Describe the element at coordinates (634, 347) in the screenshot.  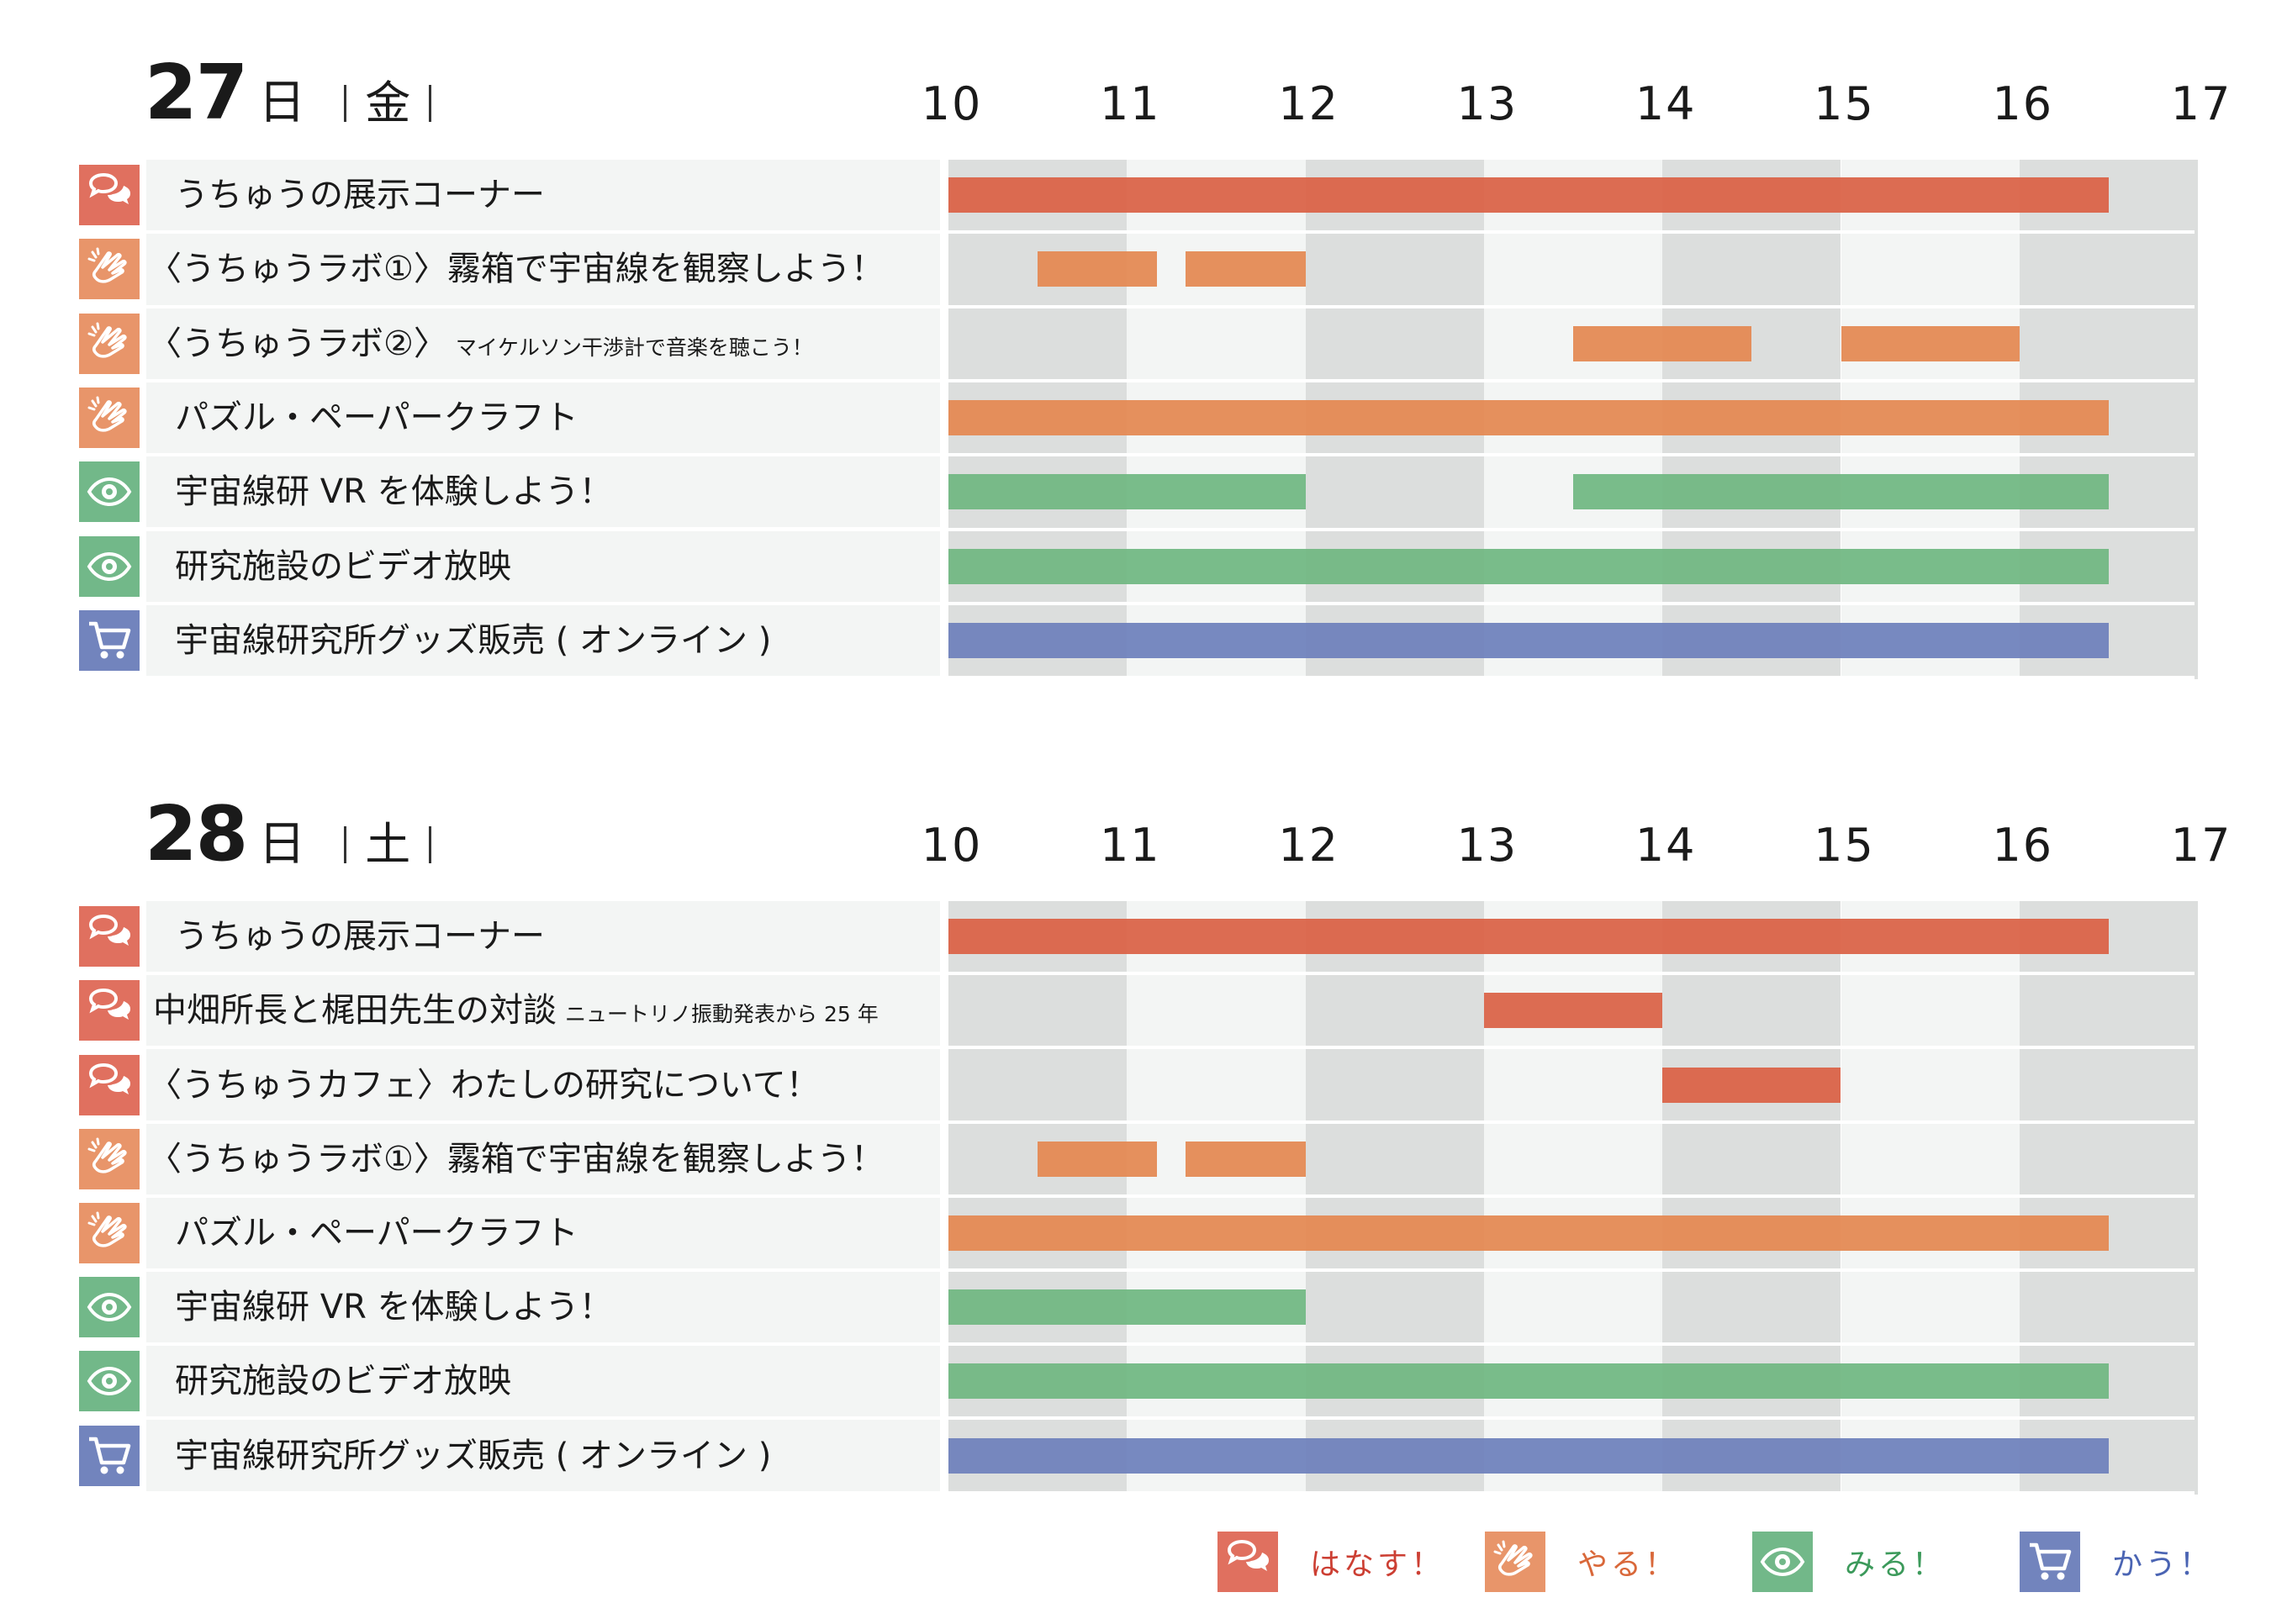
I see `event-subtitle: マイケルソン干渉計で音楽を聴こう！` at that location.